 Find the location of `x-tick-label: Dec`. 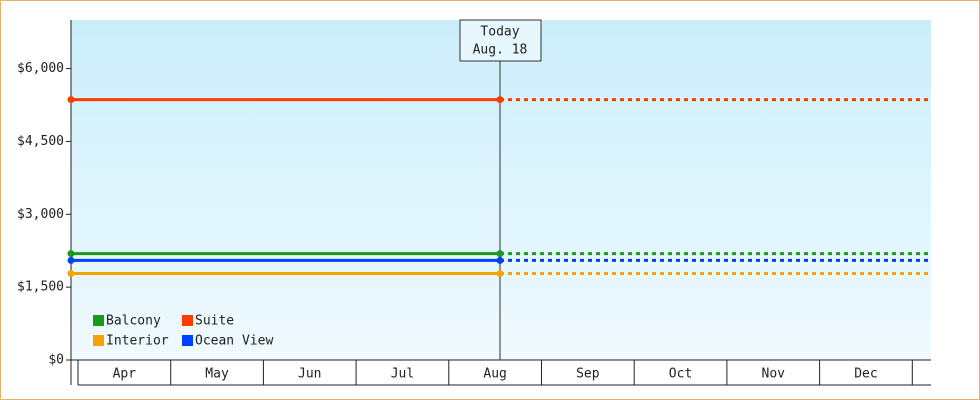

x-tick-label: Dec is located at coordinates (865, 374).